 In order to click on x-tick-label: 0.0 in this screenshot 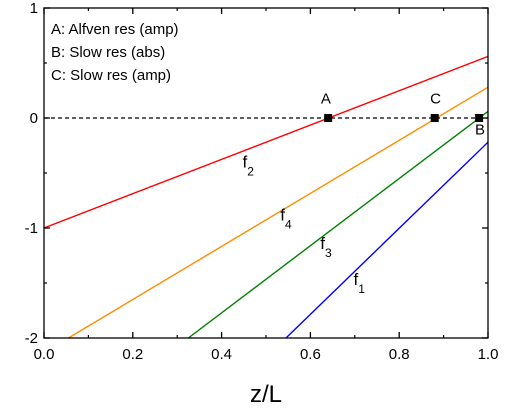, I will do `click(44, 354)`.